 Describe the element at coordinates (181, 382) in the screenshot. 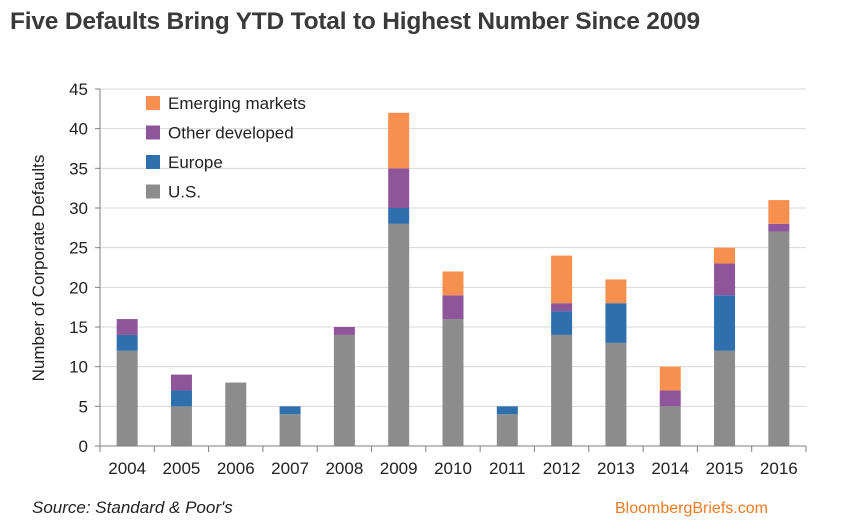

I see `bar-segment-other_developed-2005` at that location.